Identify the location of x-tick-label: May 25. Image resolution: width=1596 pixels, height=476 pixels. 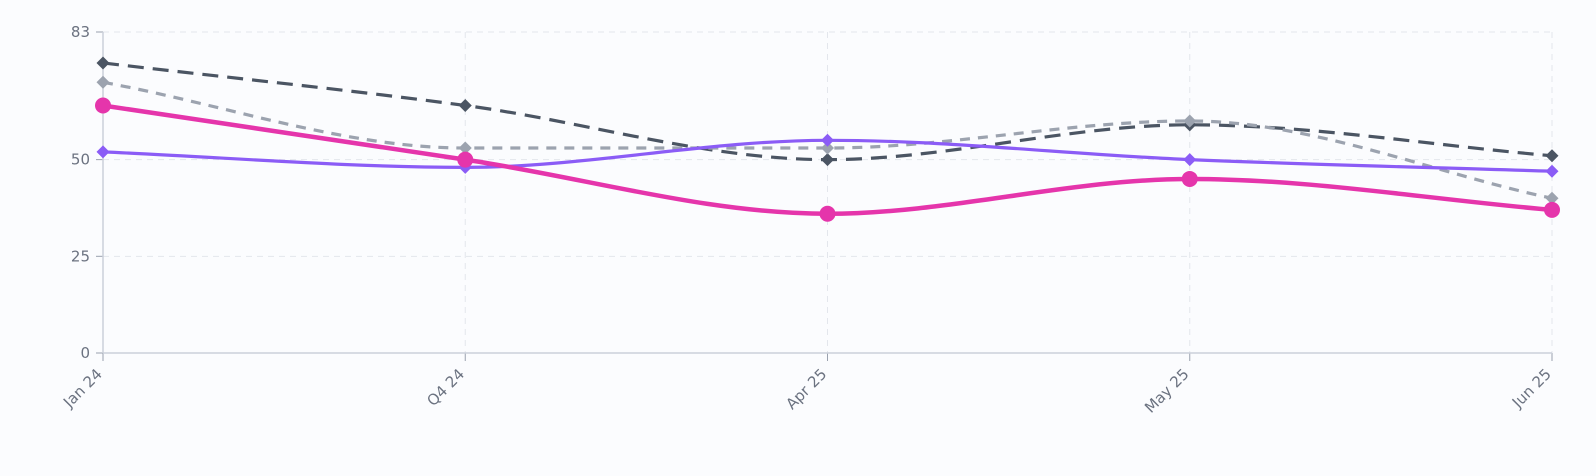
(1167, 391).